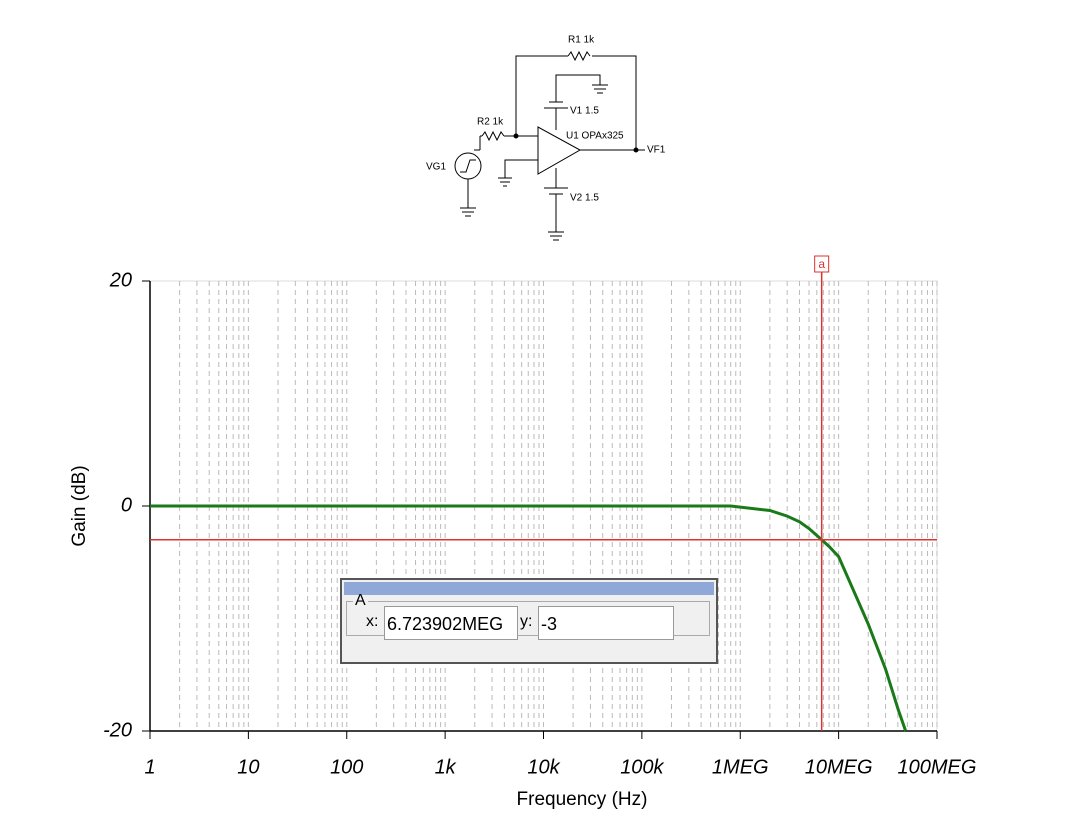  What do you see at coordinates (582, 799) in the screenshot?
I see `x-axis-title: Frequency (Hz)` at bounding box center [582, 799].